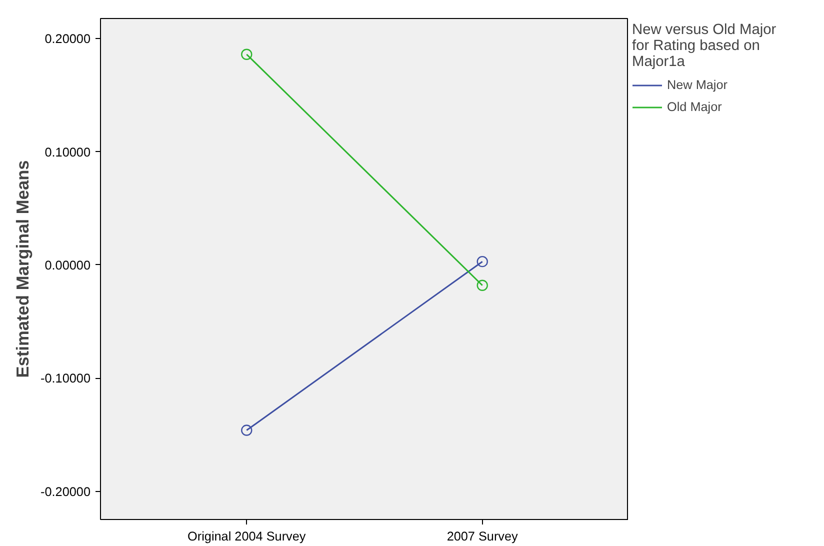  I want to click on legend-label: Old Major, so click(694, 107).